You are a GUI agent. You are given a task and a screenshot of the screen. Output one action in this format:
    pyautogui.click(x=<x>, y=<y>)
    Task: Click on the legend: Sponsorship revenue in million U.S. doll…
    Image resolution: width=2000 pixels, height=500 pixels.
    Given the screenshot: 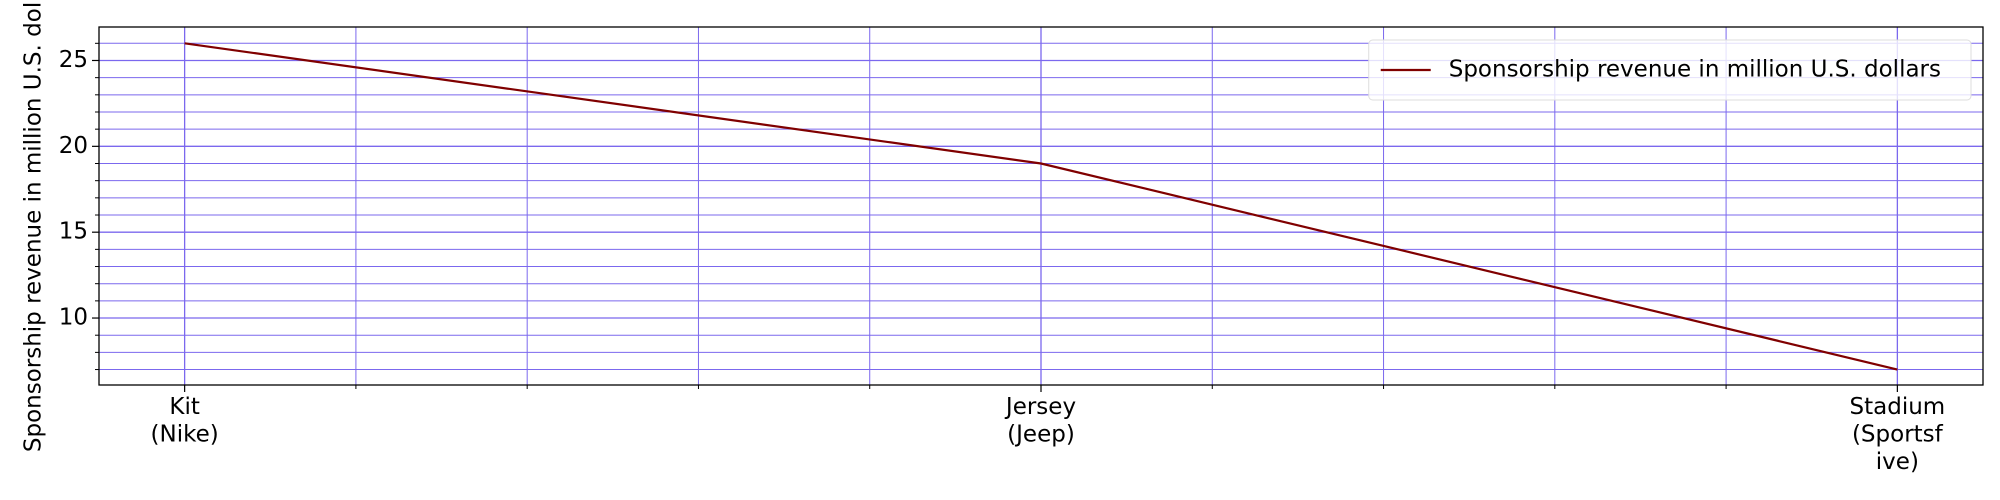 What is the action you would take?
    pyautogui.click(x=1670, y=70)
    